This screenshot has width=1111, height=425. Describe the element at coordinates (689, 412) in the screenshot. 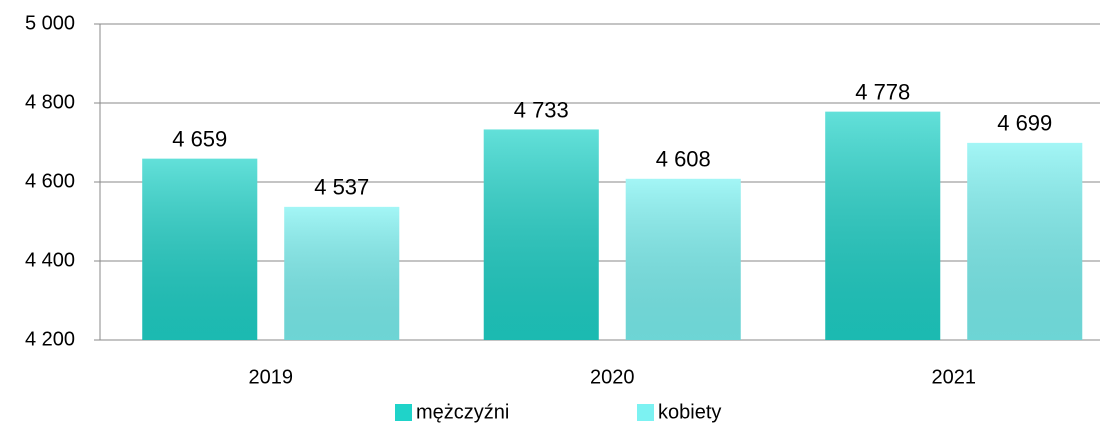

I see `legend-label: kobiety` at that location.